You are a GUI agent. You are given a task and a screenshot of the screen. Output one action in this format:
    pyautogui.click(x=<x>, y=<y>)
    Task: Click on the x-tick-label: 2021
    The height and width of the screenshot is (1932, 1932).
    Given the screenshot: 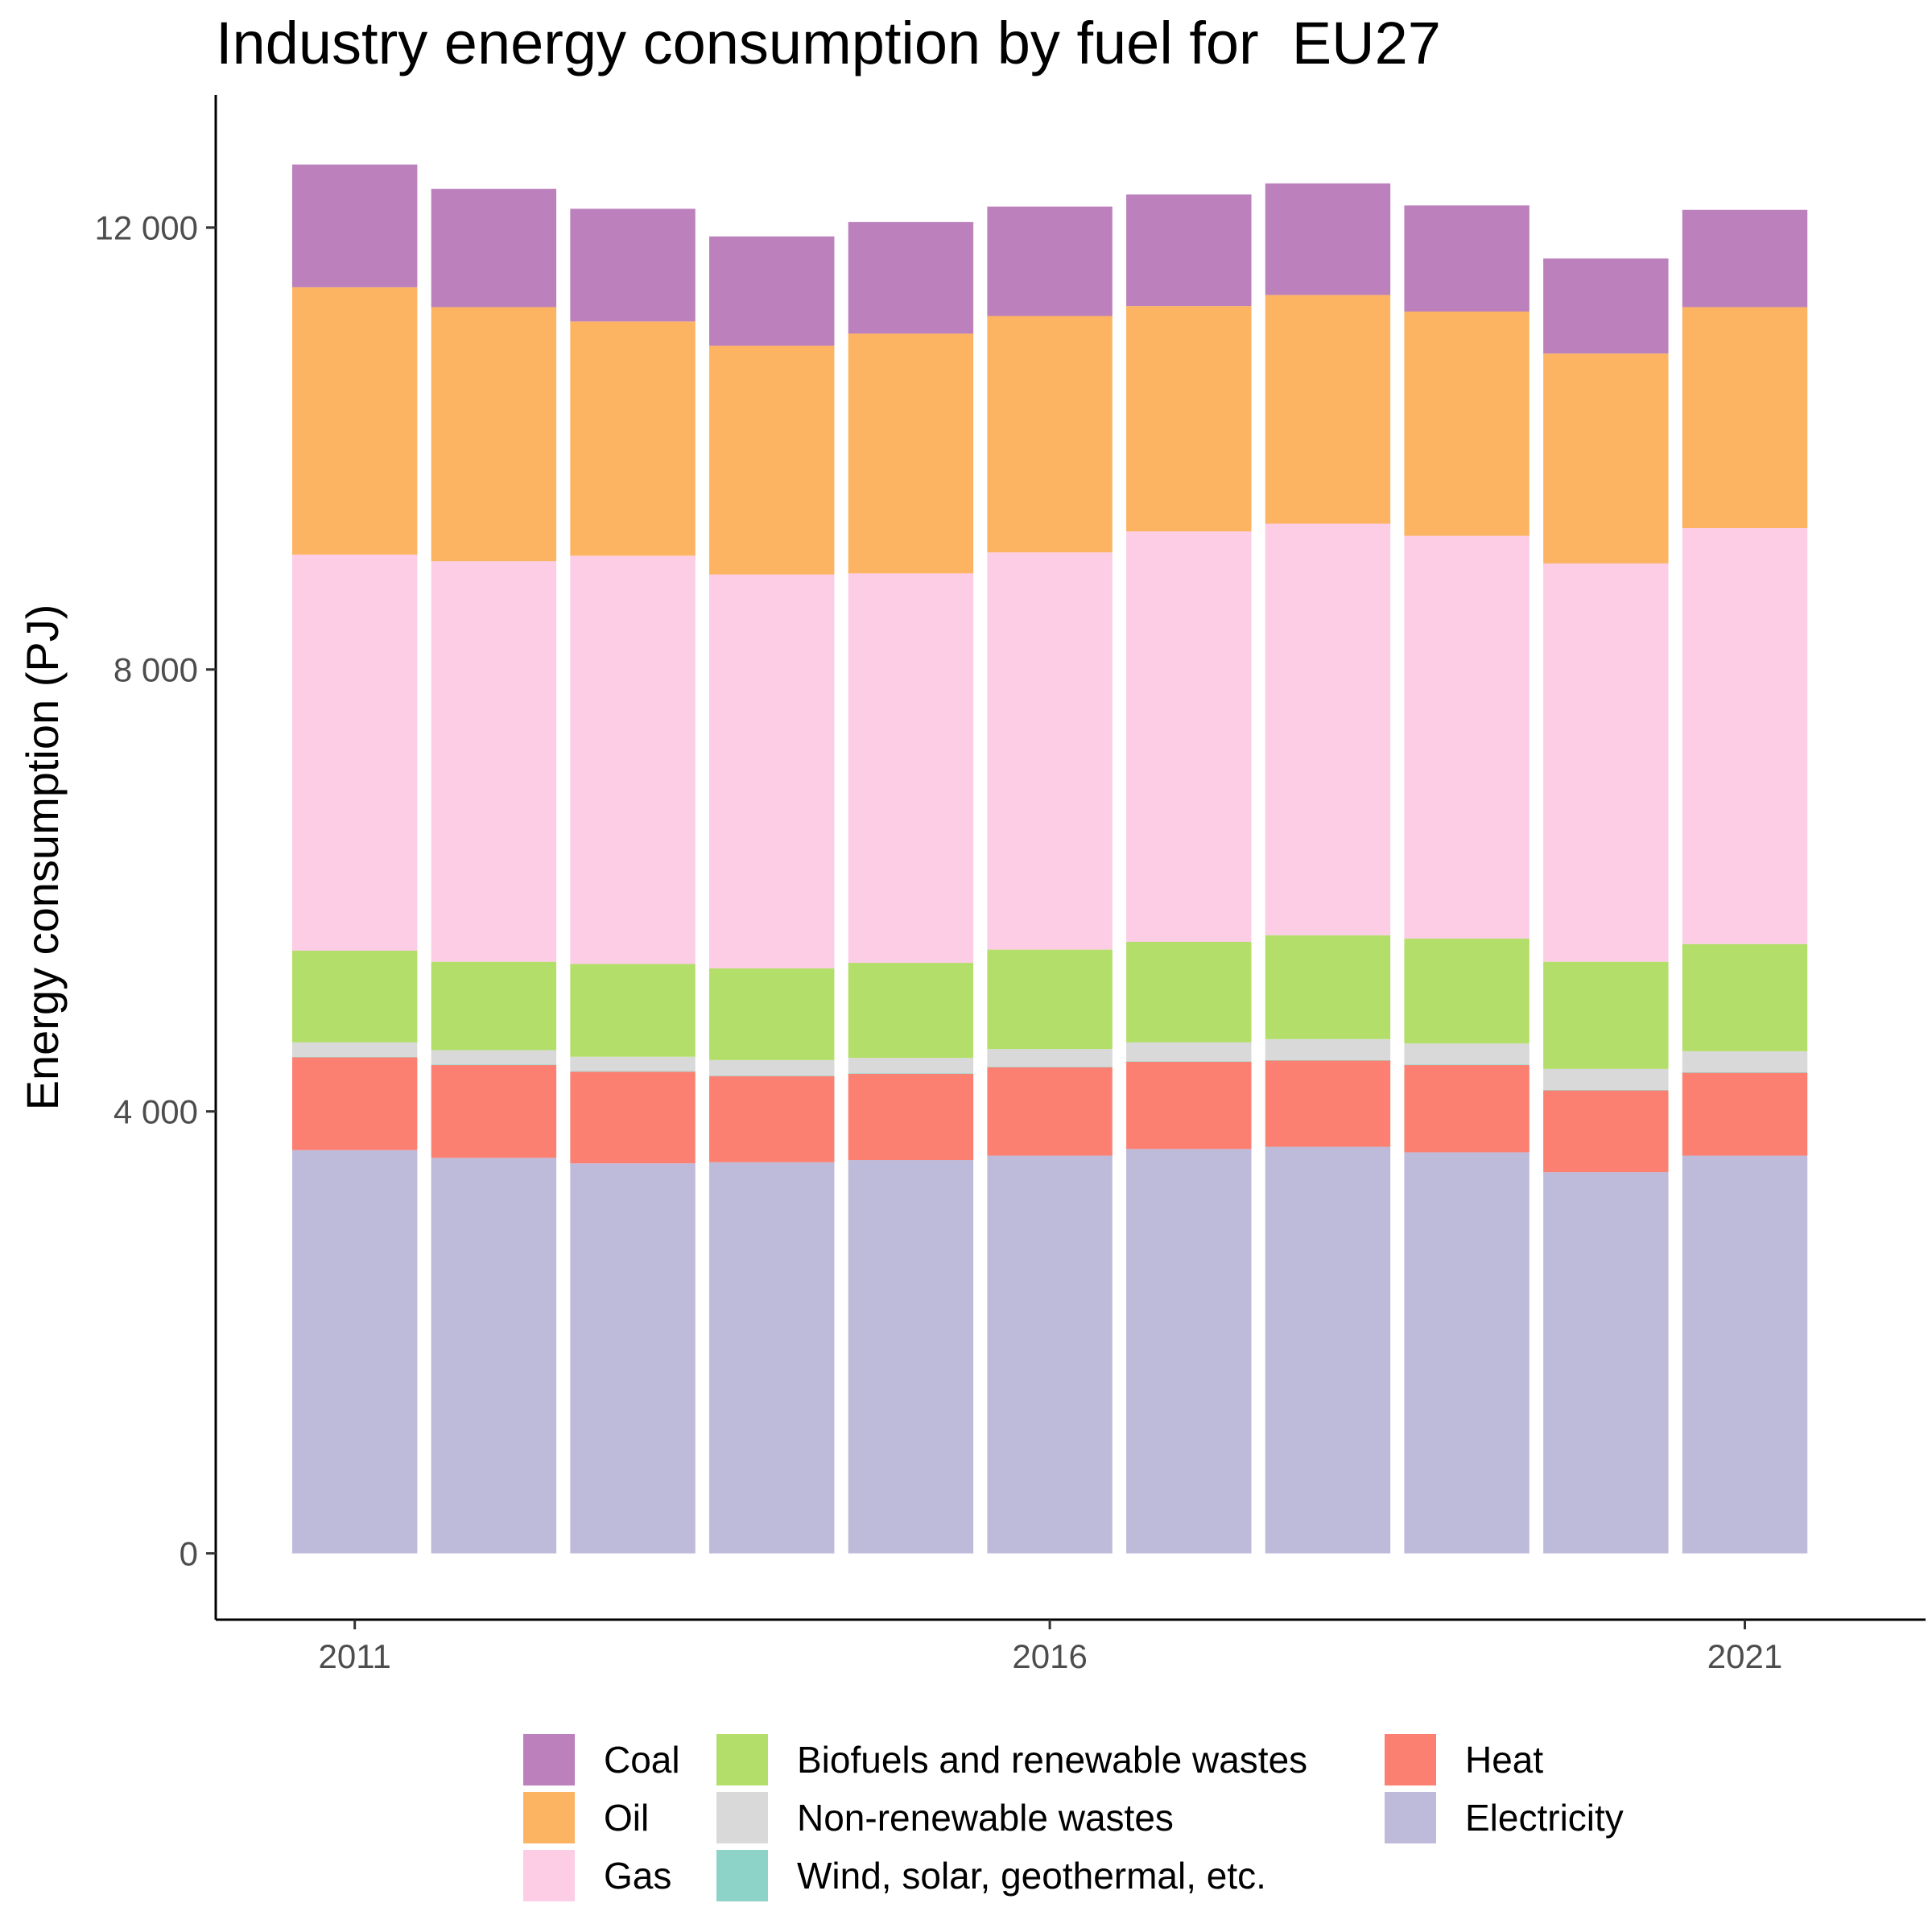 What is the action you would take?
    pyautogui.click(x=1744, y=1656)
    